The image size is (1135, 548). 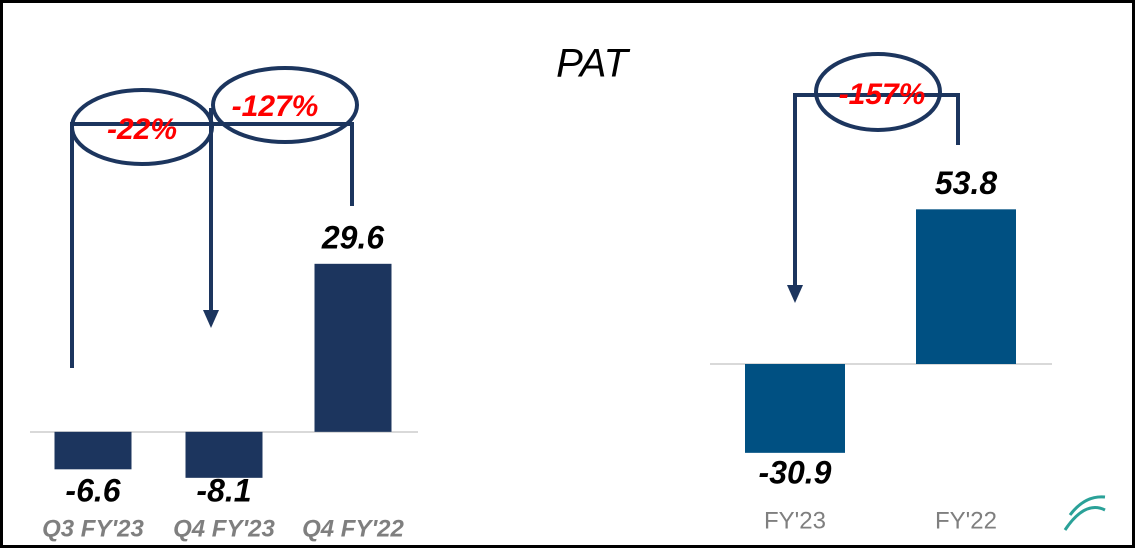 What do you see at coordinates (275, 106) in the screenshot?
I see `change-annotation: -127%` at bounding box center [275, 106].